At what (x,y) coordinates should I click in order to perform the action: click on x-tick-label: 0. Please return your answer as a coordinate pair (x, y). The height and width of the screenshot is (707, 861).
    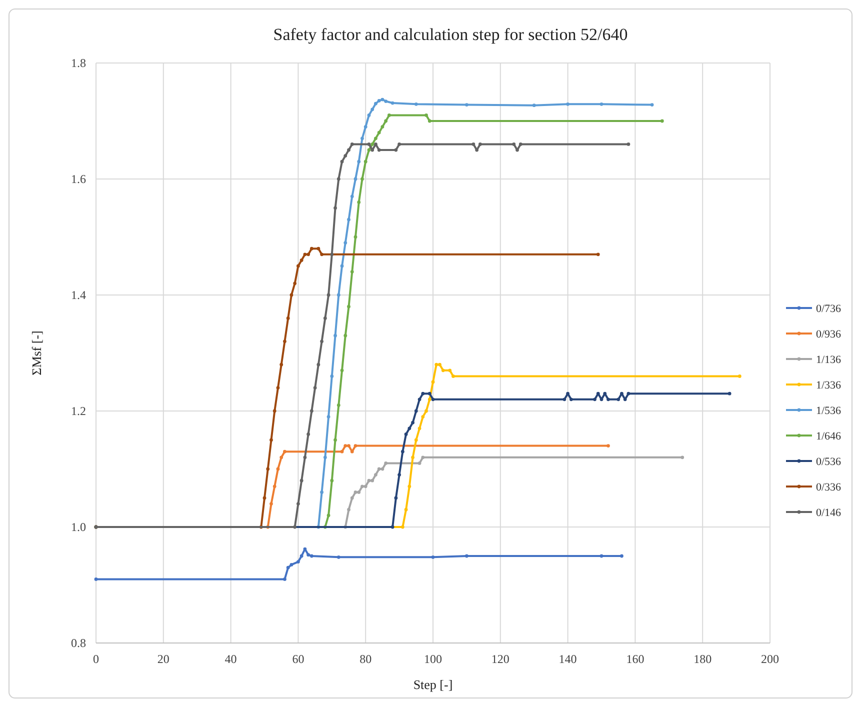
    Looking at the image, I should click on (96, 659).